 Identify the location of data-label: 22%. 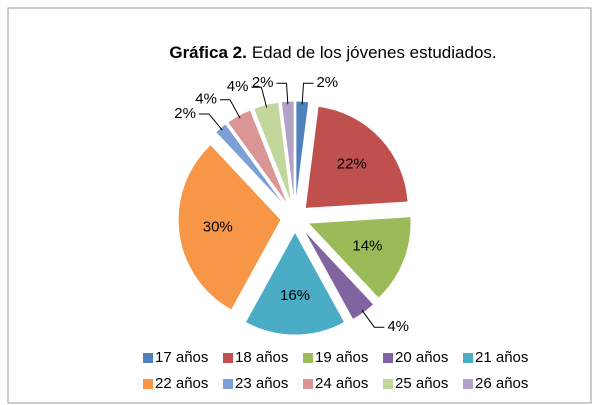
(352, 164).